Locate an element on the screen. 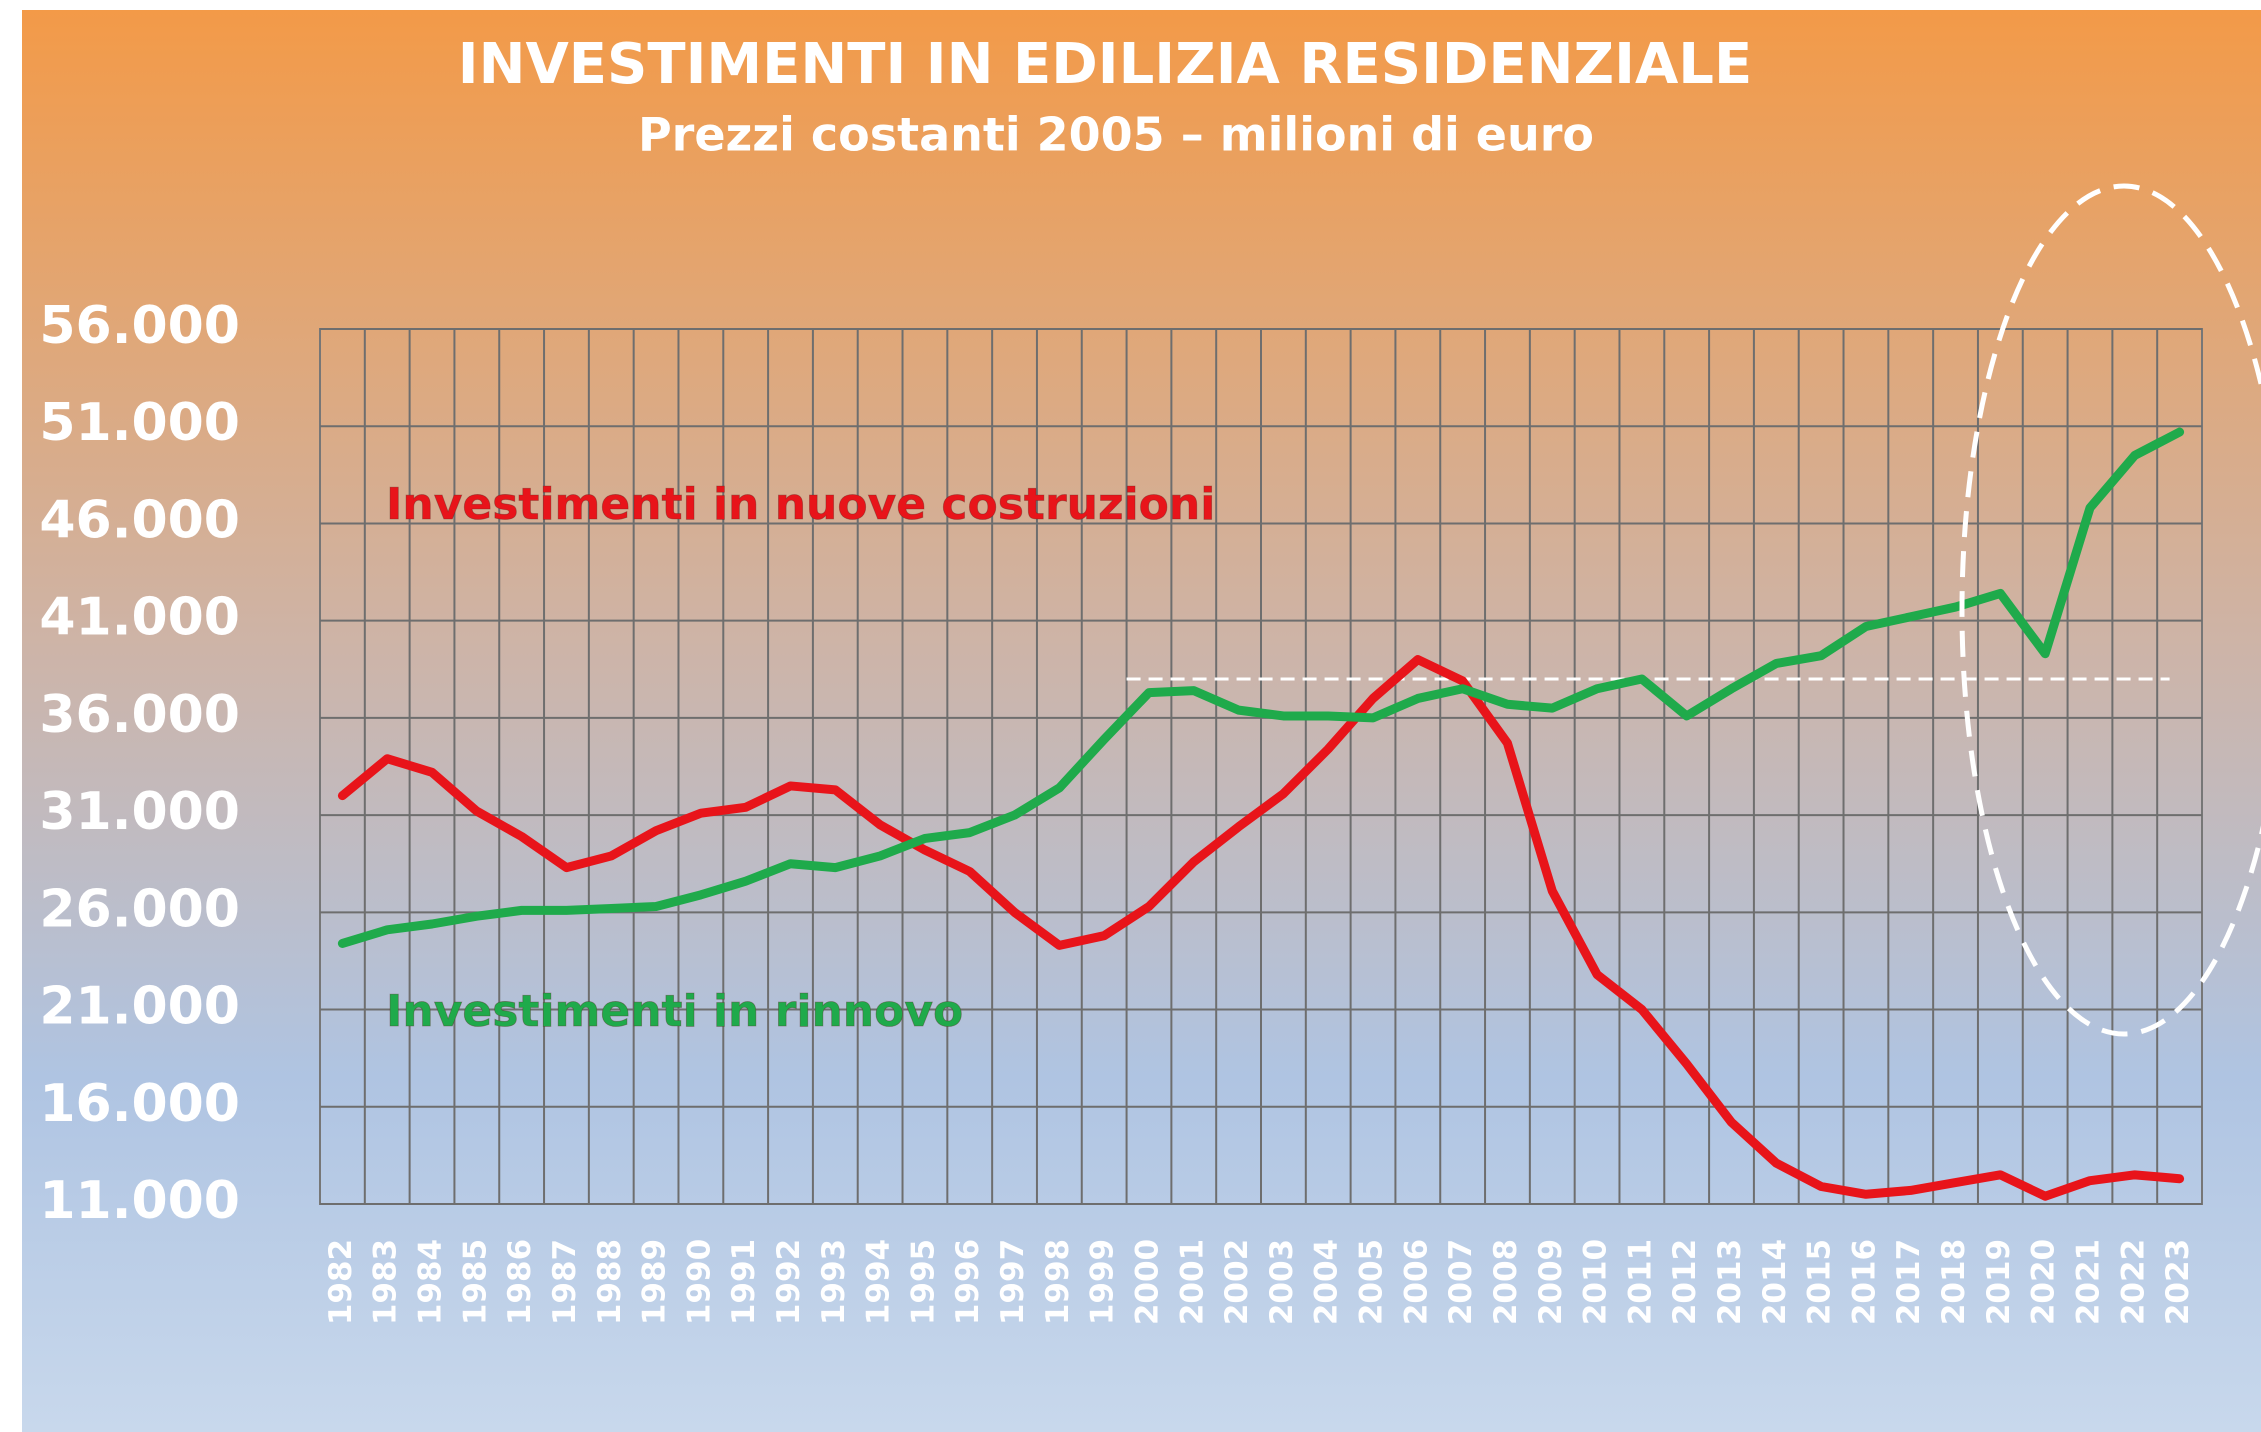 The image size is (2261, 1432). x-tick-label: 2016 is located at coordinates (1864, 1282).